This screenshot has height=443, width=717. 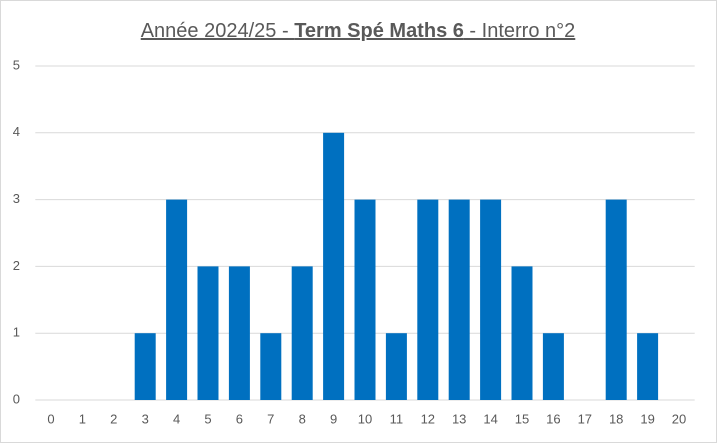 I want to click on x-tick-label: 12, so click(x=428, y=418).